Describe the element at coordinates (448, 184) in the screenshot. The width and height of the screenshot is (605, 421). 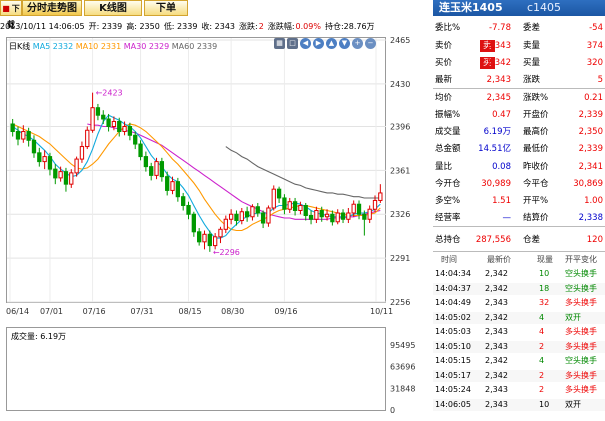
I see `quote-label: 今开仓` at that location.